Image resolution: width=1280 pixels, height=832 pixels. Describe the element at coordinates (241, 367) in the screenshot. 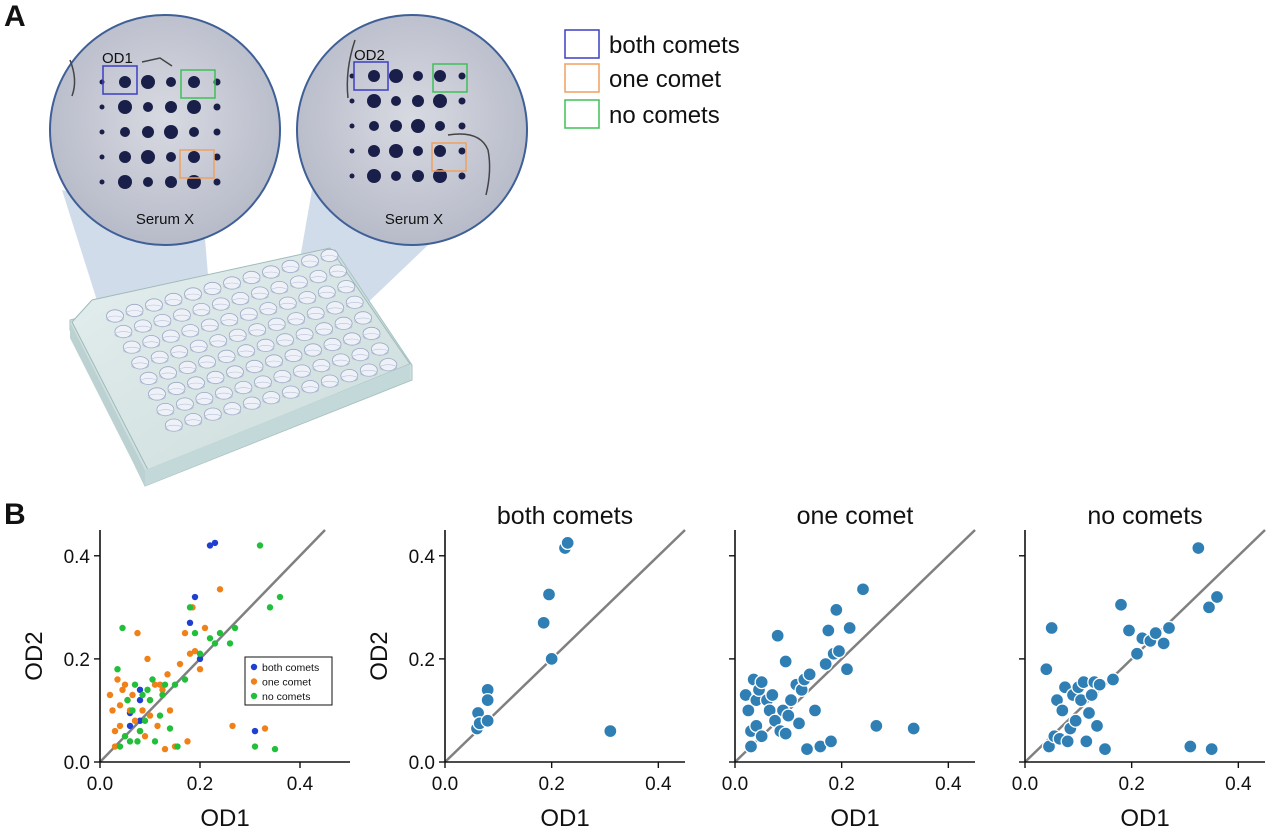

I see `well-plate` at that location.